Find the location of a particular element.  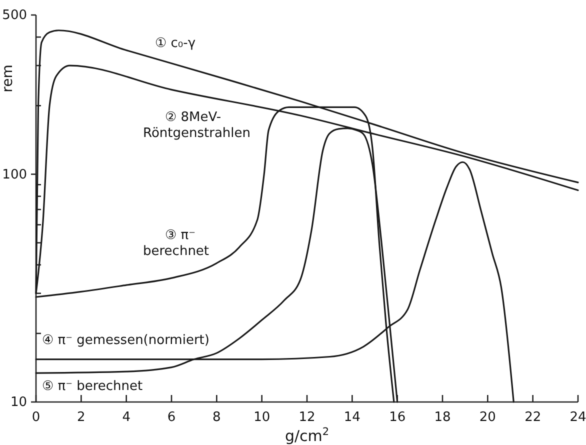

x-tick-label: 12 is located at coordinates (307, 418).